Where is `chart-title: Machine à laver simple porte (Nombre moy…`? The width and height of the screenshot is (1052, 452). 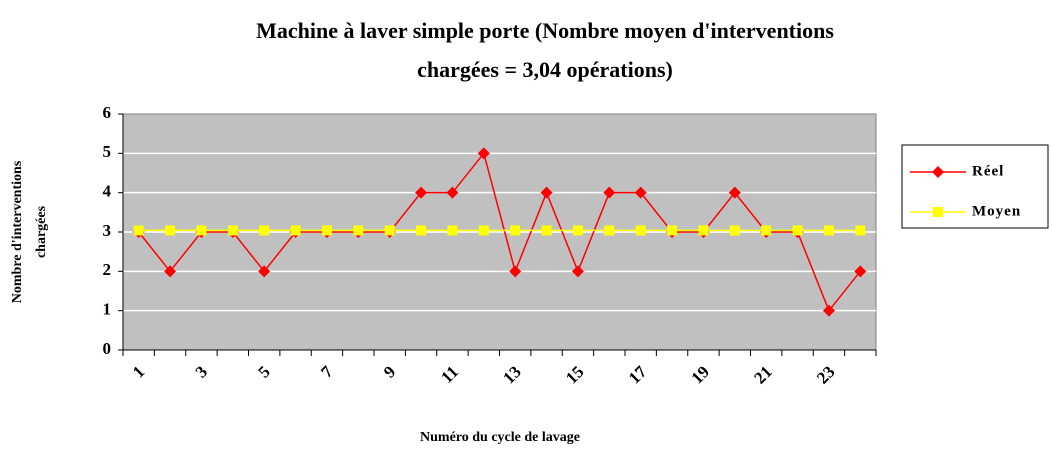 chart-title: Machine à laver simple porte (Nombre moy… is located at coordinates (545, 30).